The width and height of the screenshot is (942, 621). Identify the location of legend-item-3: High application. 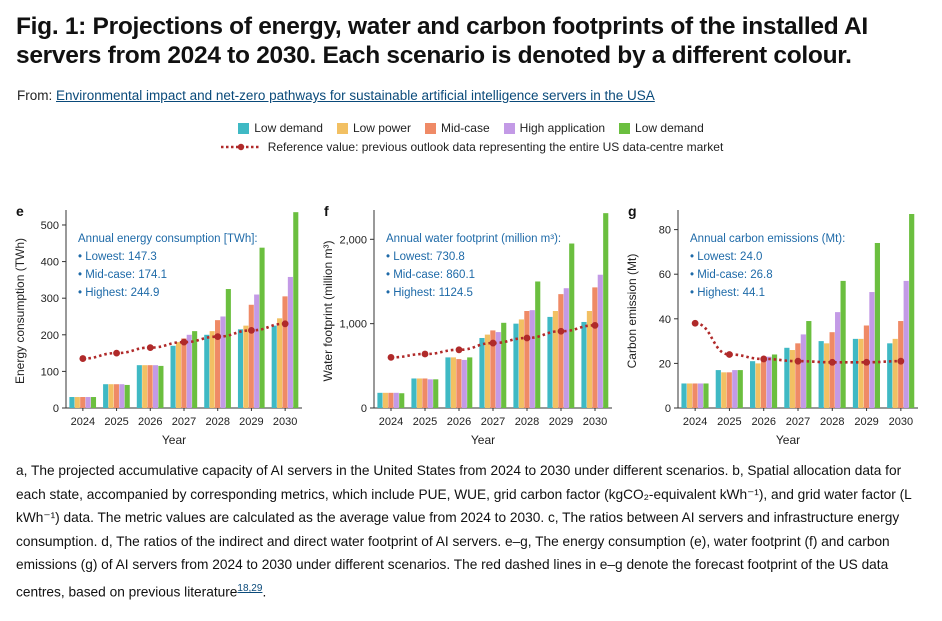
(554, 128).